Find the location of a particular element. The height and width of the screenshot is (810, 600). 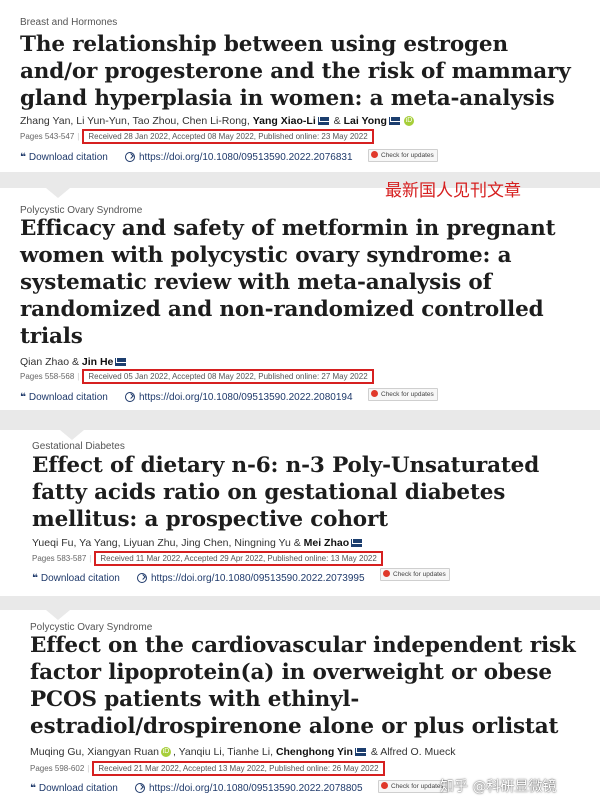

article-authors: Qian Zhao & Jin He is located at coordinates (74, 362).